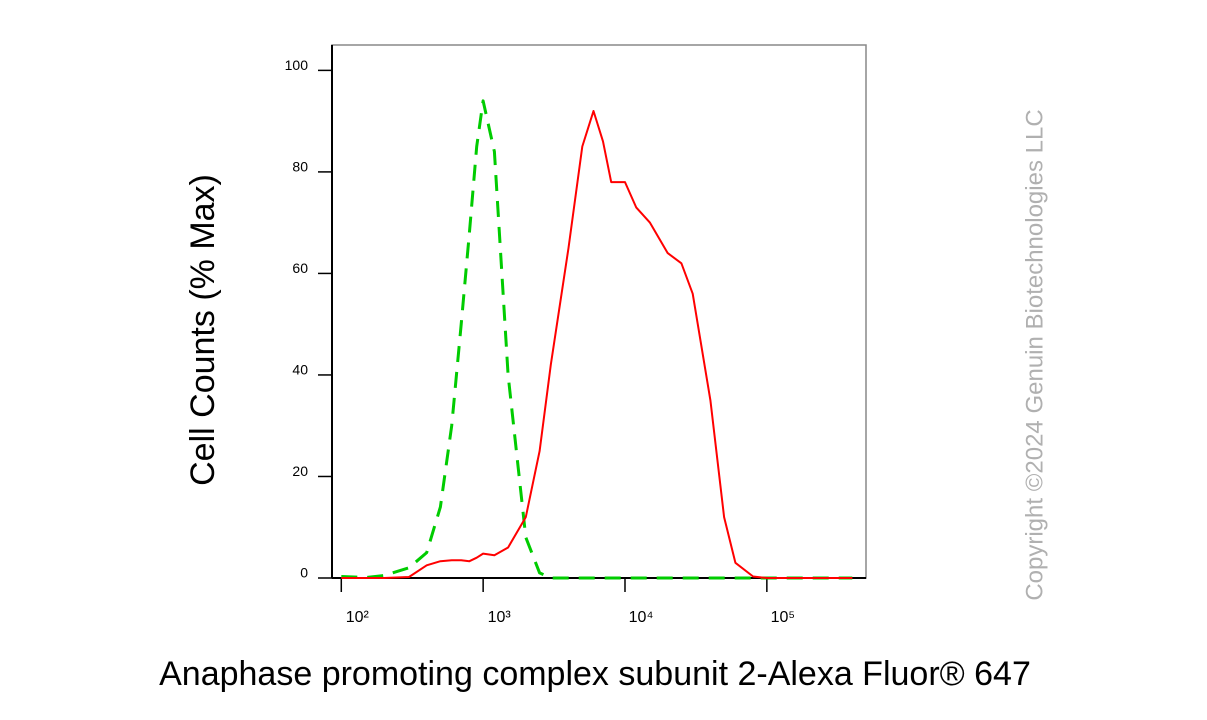 The width and height of the screenshot is (1207, 720). Describe the element at coordinates (358, 617) in the screenshot. I see `x-tick-label: 10²` at that location.